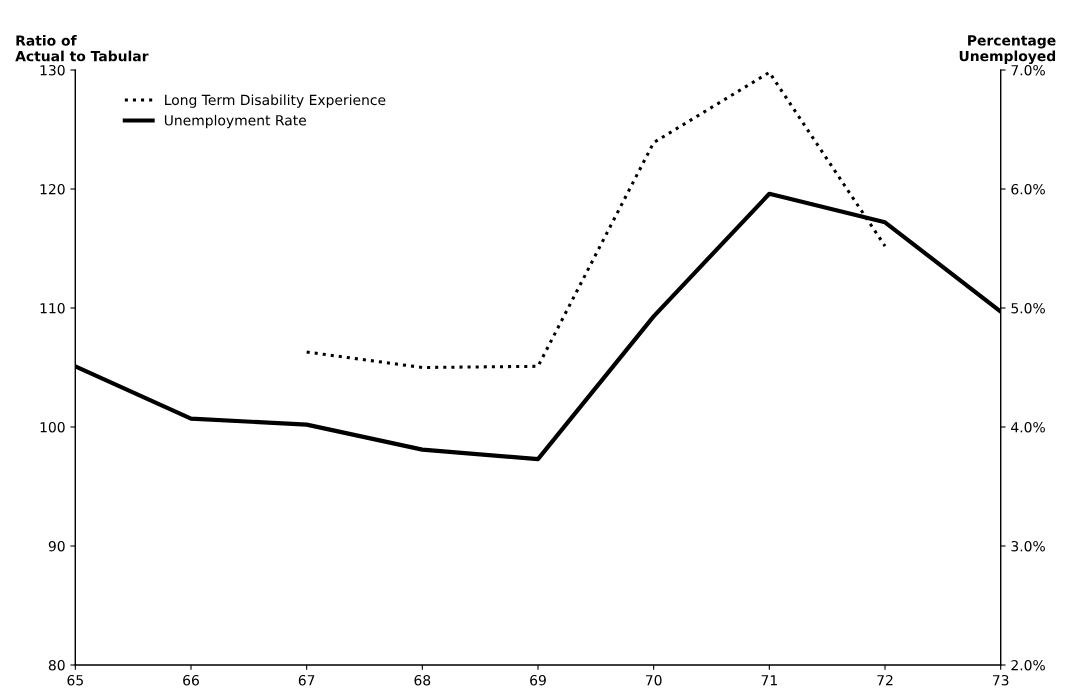  I want to click on x-tick-label: 69, so click(538, 680).